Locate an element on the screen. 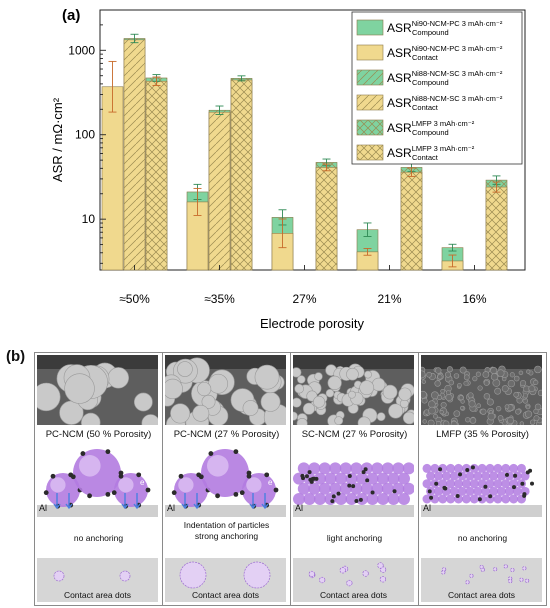 This screenshot has width=550, height=608. anchoring-note: light anchoring is located at coordinates (354, 538).